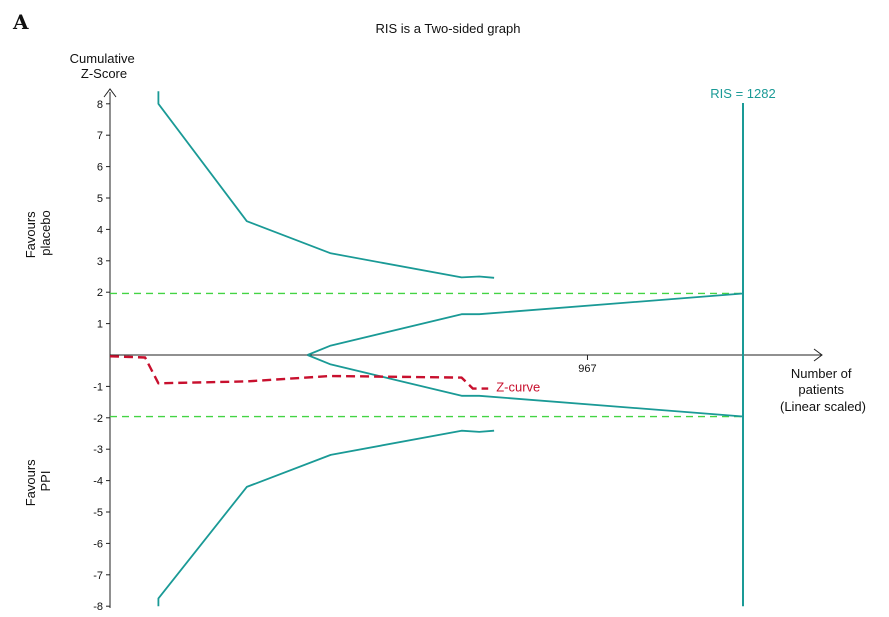 This screenshot has height=617, width=889. Describe the element at coordinates (742, 93) in the screenshot. I see `ris-label: RIS = 1282` at that location.